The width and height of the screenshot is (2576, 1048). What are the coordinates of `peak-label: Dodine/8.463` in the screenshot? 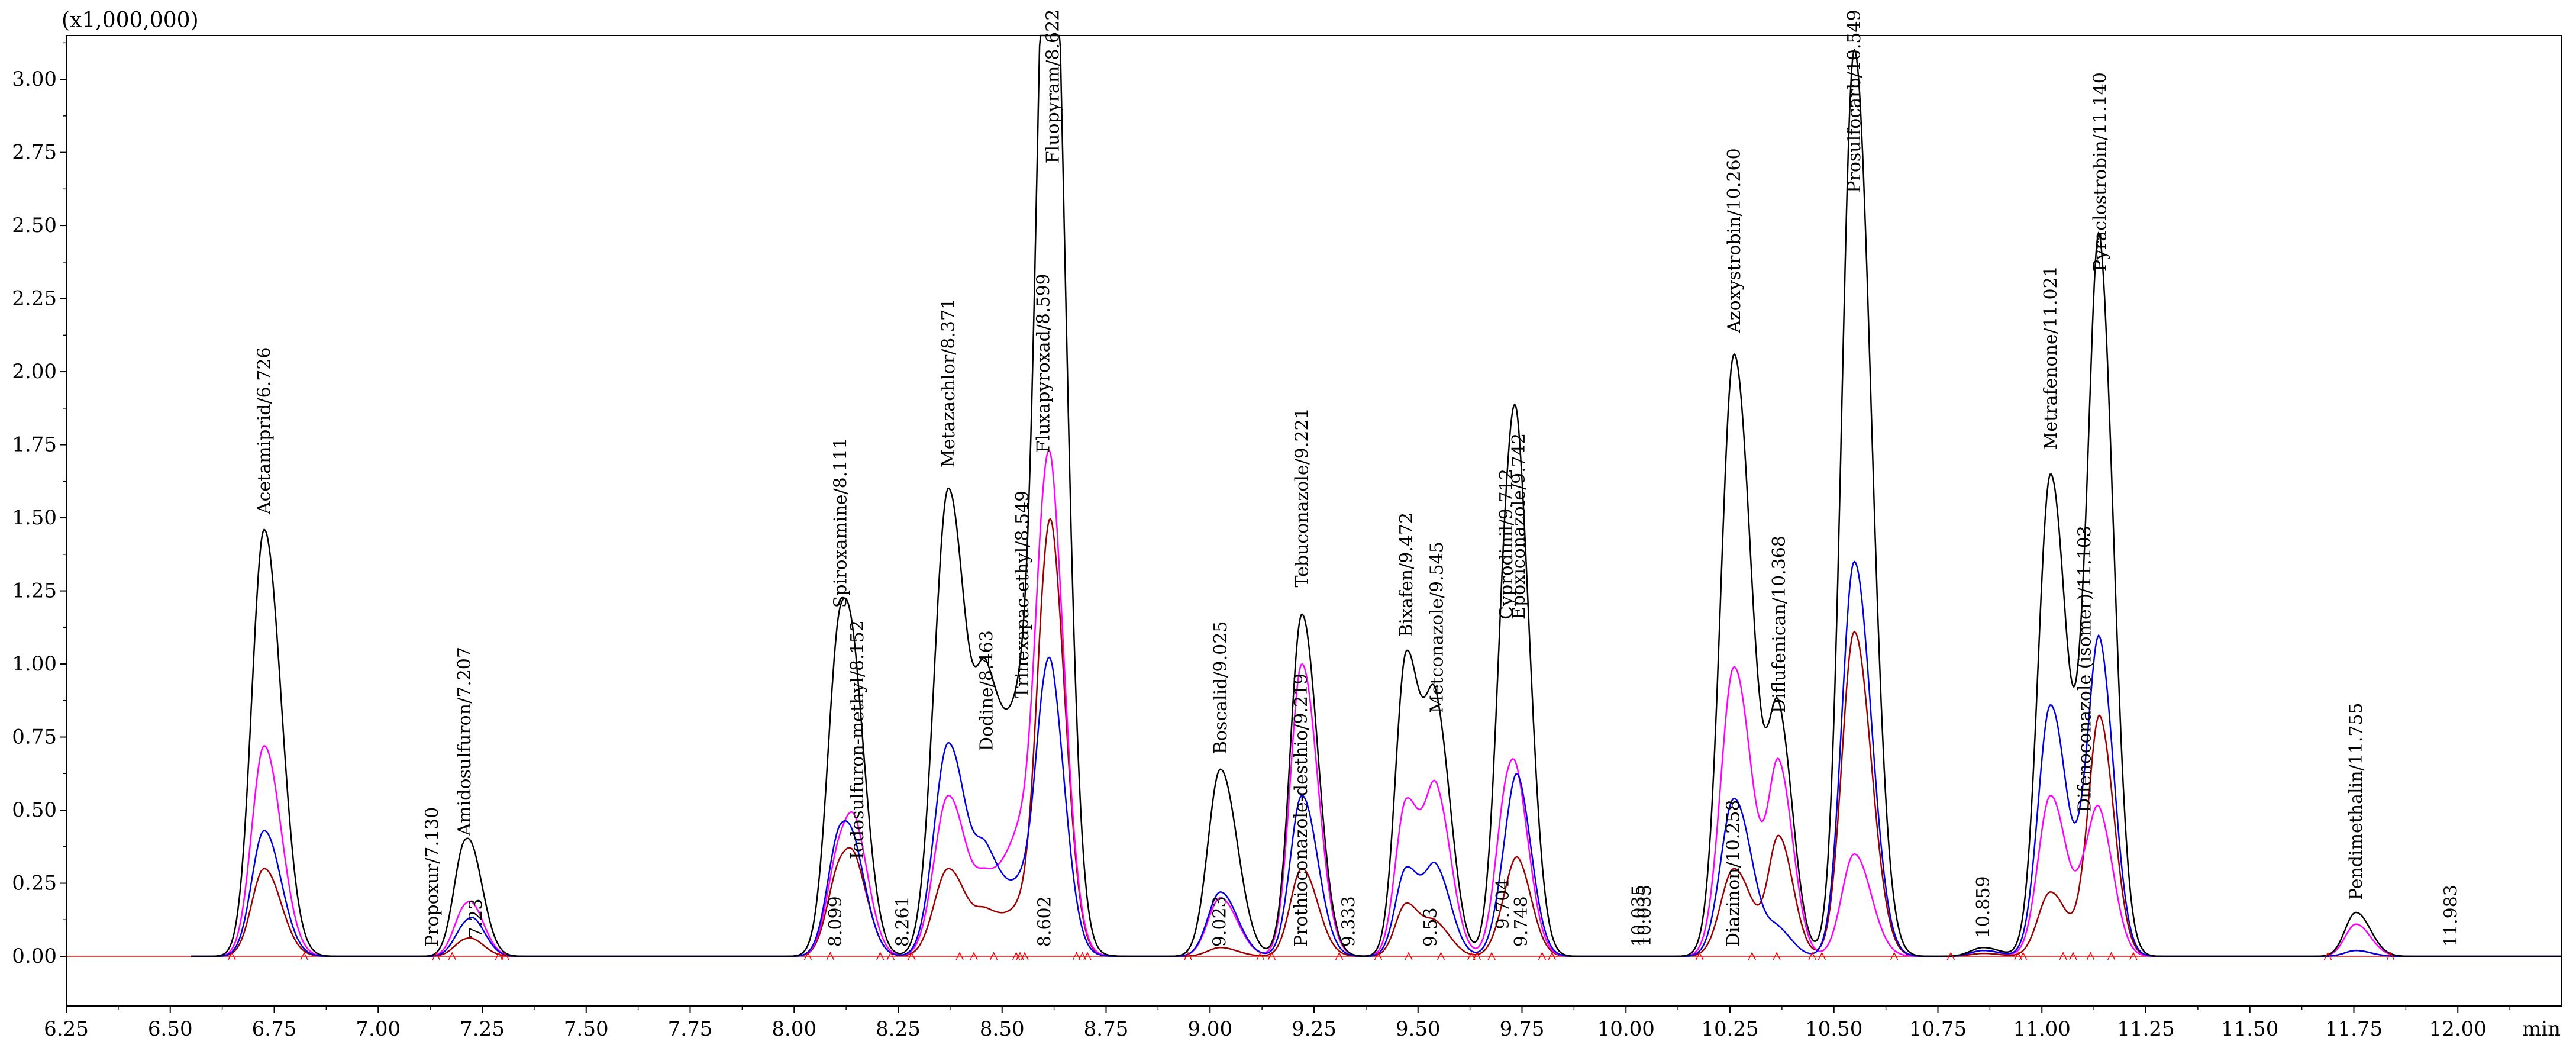 It's located at (987, 690).